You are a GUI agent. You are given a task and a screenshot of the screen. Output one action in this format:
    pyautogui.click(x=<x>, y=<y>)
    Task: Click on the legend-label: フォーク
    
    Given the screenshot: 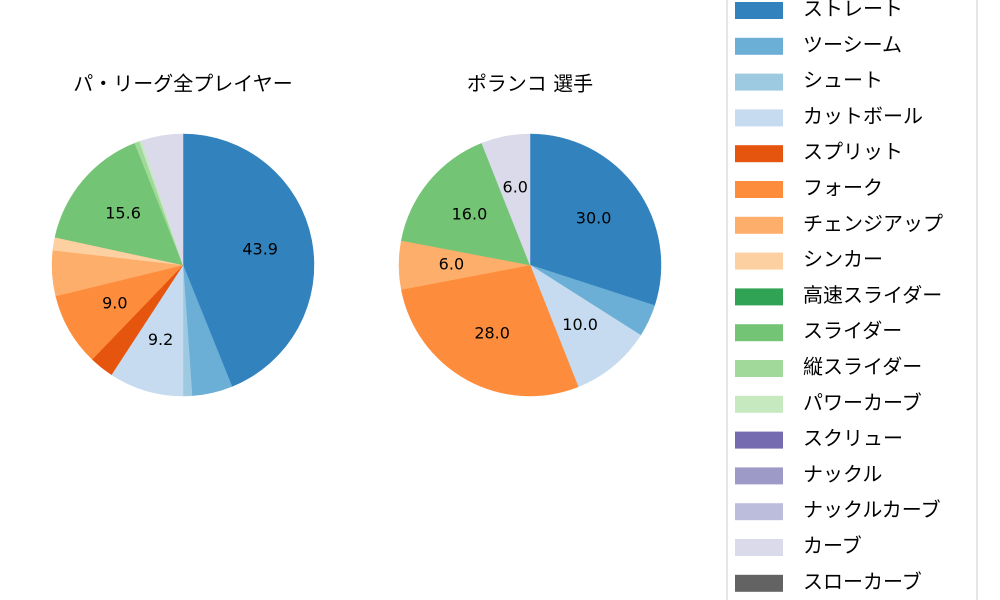 What is the action you would take?
    pyautogui.click(x=843, y=188)
    